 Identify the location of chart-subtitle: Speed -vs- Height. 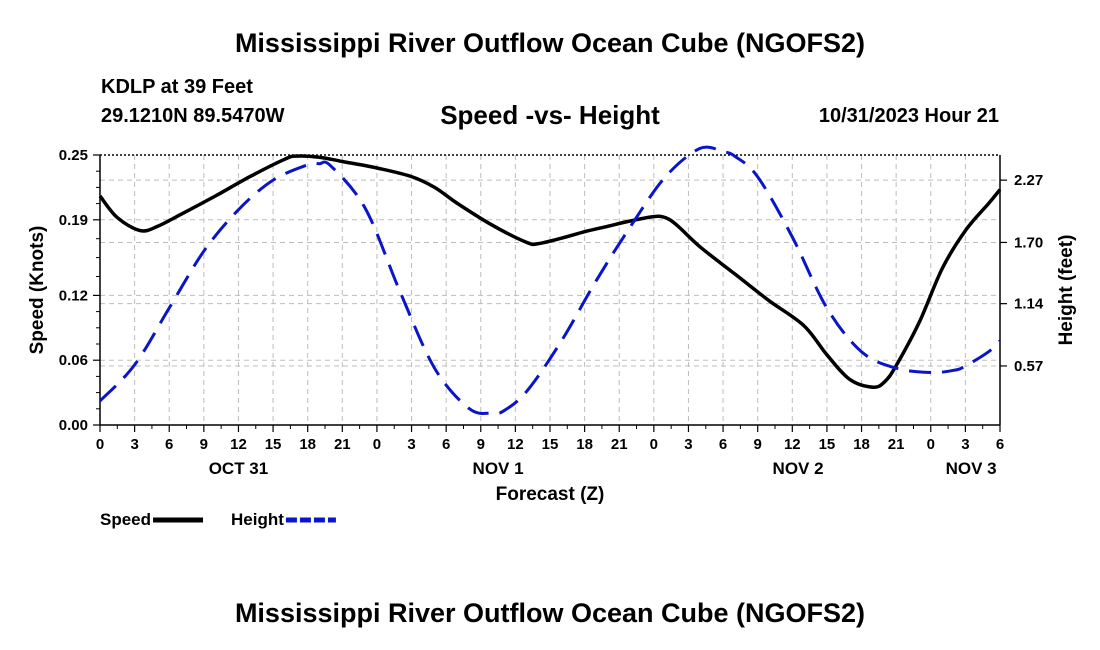
(550, 115).